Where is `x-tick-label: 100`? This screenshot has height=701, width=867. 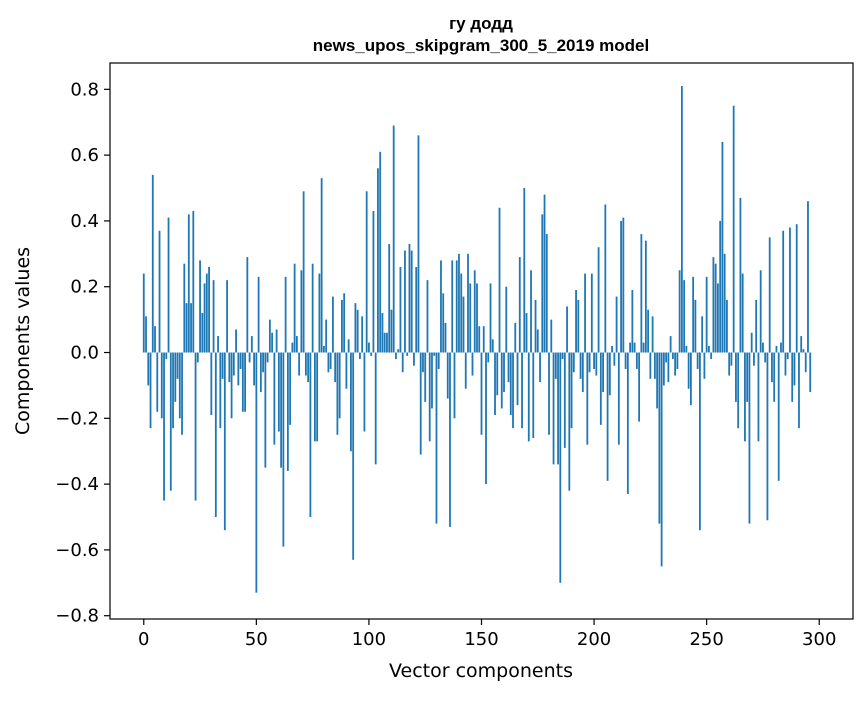 x-tick-label: 100 is located at coordinates (369, 639).